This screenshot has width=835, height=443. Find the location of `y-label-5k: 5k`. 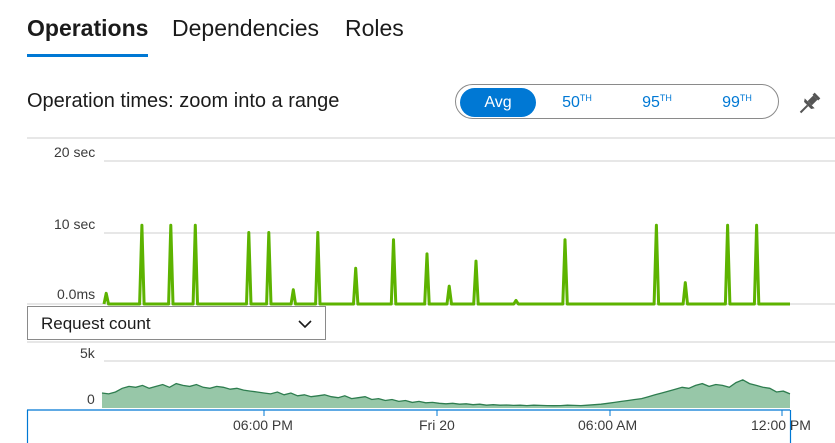

y-label-5k: 5k is located at coordinates (87, 353).